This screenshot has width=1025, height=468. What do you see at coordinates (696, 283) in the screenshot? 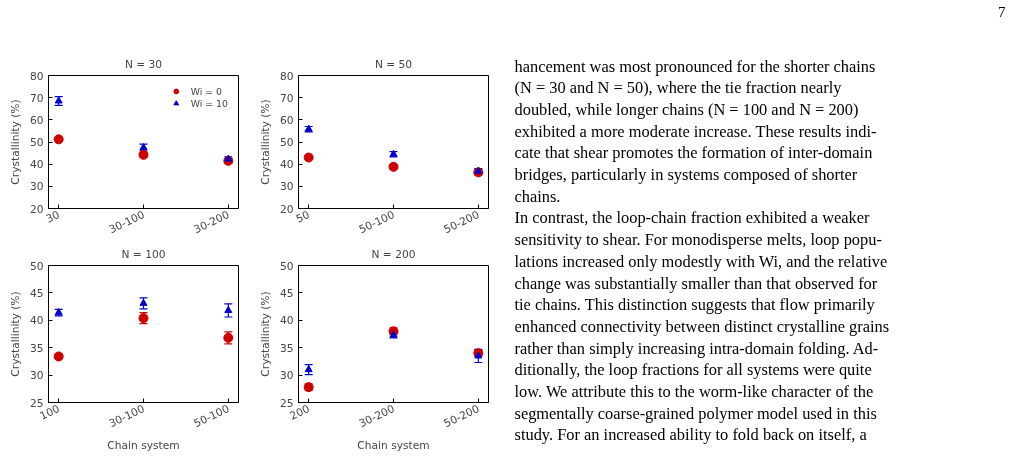
I see `text: change was substantially smaller than that observed for` at bounding box center [696, 283].